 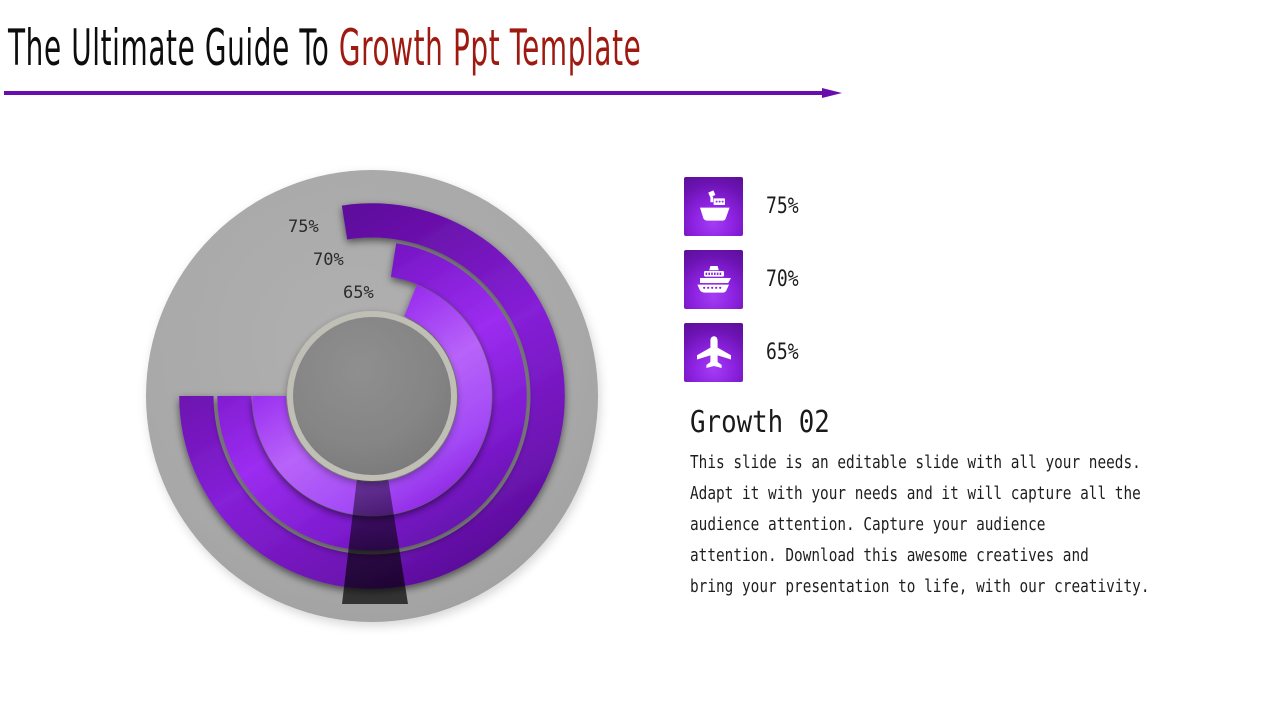 I want to click on legend-value-0: 75%, so click(x=782, y=206).